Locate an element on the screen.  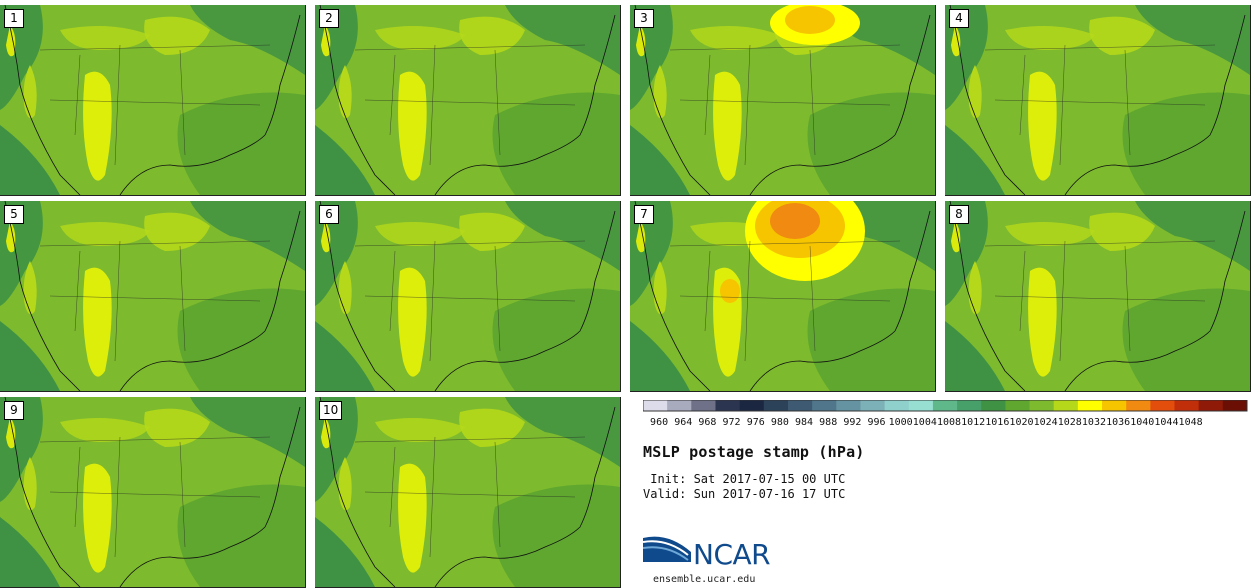
colorbar-tick-label: 1032 is located at coordinates (1094, 422).